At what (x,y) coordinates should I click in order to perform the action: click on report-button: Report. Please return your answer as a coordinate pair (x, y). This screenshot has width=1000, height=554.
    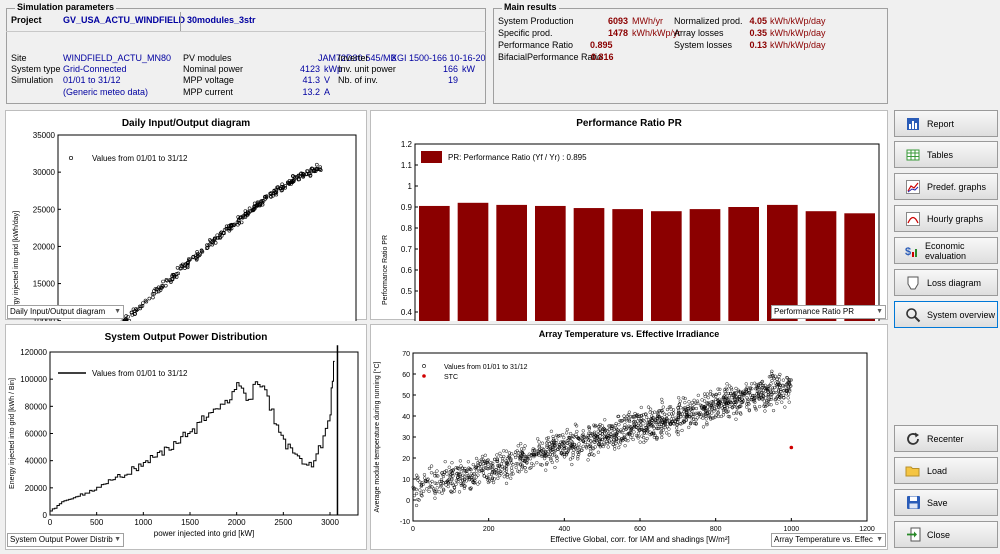
    Looking at the image, I should click on (946, 123).